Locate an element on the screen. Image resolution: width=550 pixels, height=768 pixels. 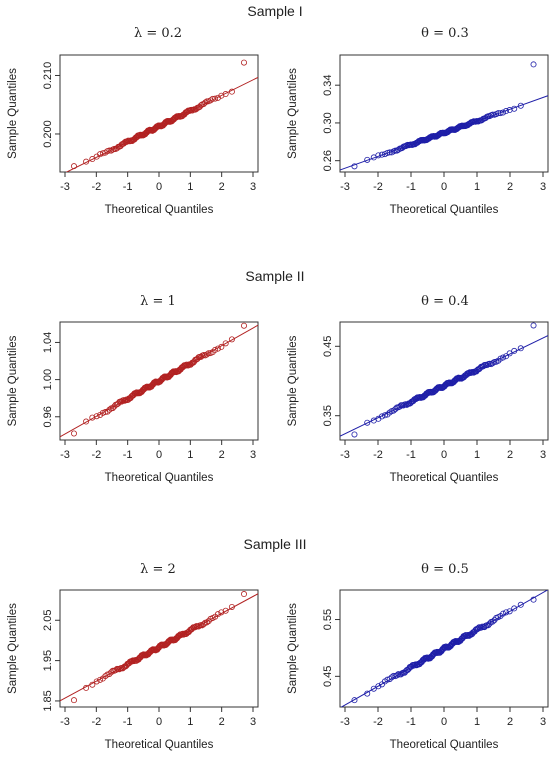
panel-title-lambda-2: λ = 1 is located at coordinates (158, 301).